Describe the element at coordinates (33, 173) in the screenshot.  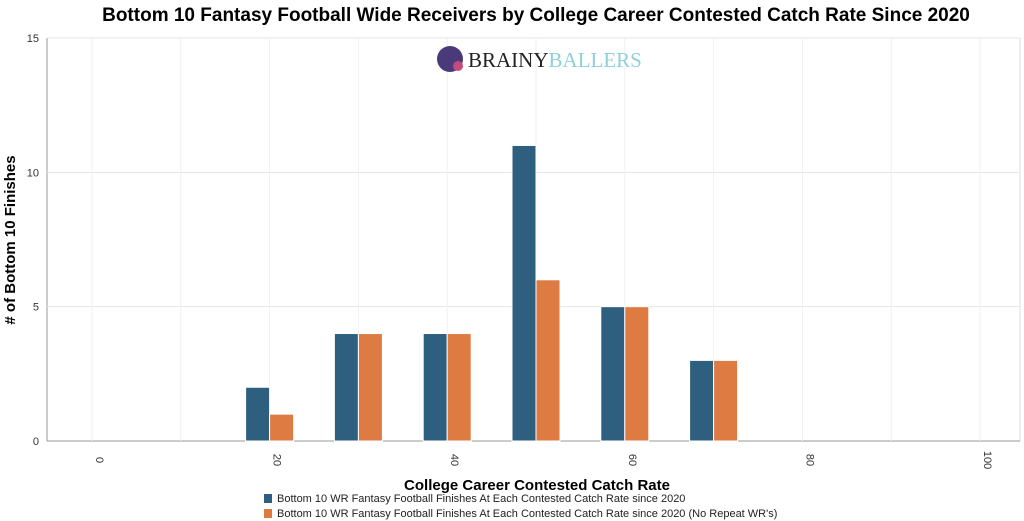
I see `y-tick-label: 10` at that location.